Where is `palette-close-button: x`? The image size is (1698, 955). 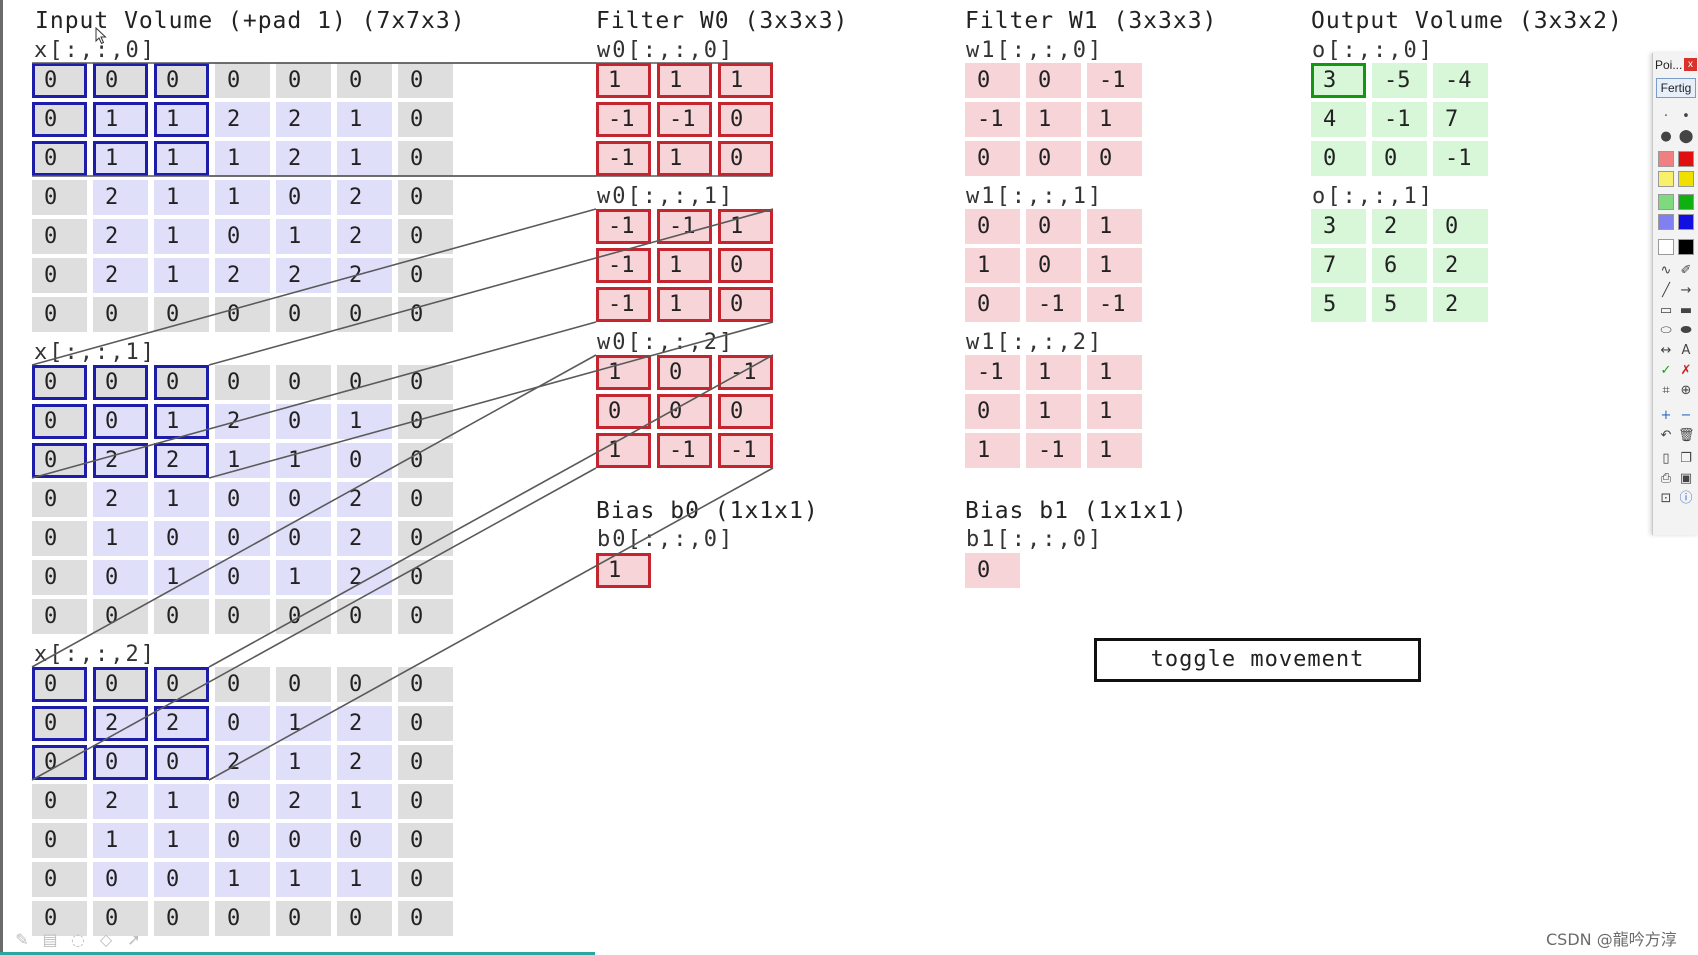
palette-close-button: x is located at coordinates (1690, 64).